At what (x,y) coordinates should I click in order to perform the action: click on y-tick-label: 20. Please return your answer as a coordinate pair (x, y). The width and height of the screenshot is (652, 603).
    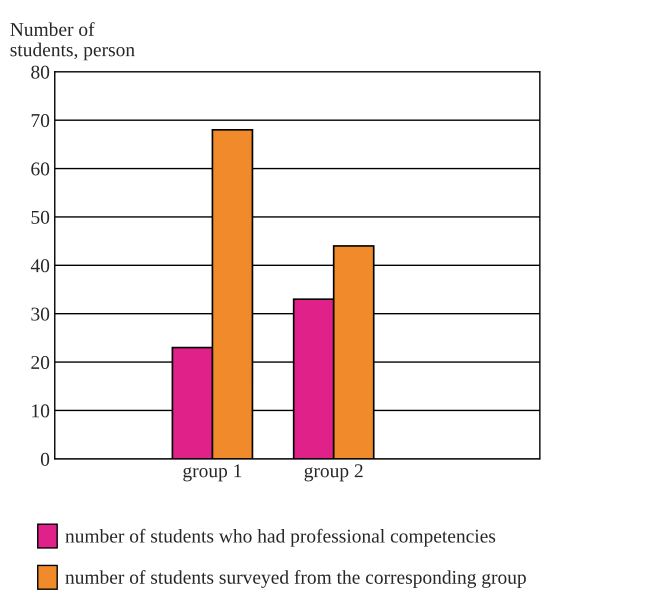
    Looking at the image, I should click on (40, 363).